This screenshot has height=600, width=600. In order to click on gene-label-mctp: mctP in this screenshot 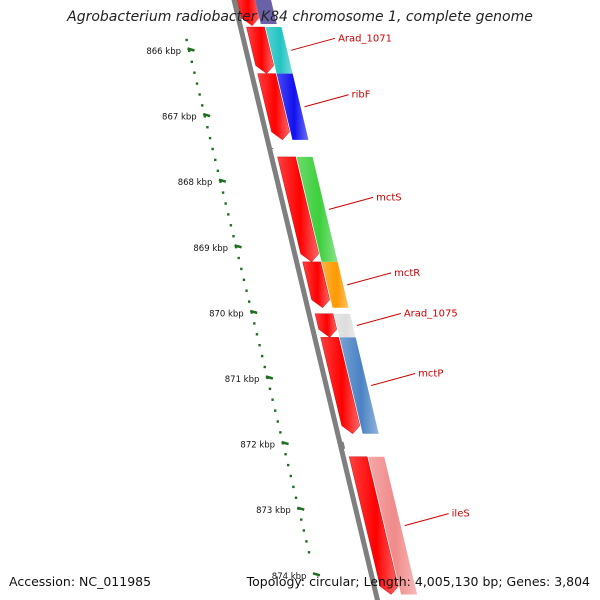, I will do `click(430, 374)`.